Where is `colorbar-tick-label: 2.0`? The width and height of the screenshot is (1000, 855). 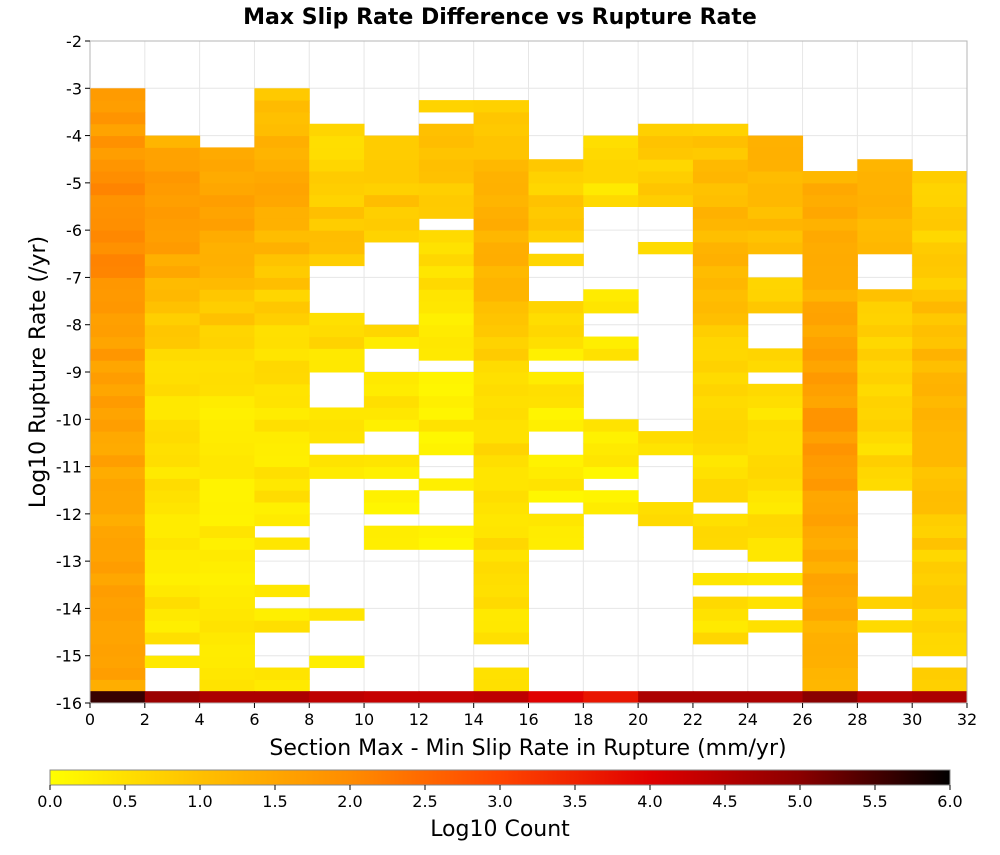 colorbar-tick-label: 2.0 is located at coordinates (349, 801).